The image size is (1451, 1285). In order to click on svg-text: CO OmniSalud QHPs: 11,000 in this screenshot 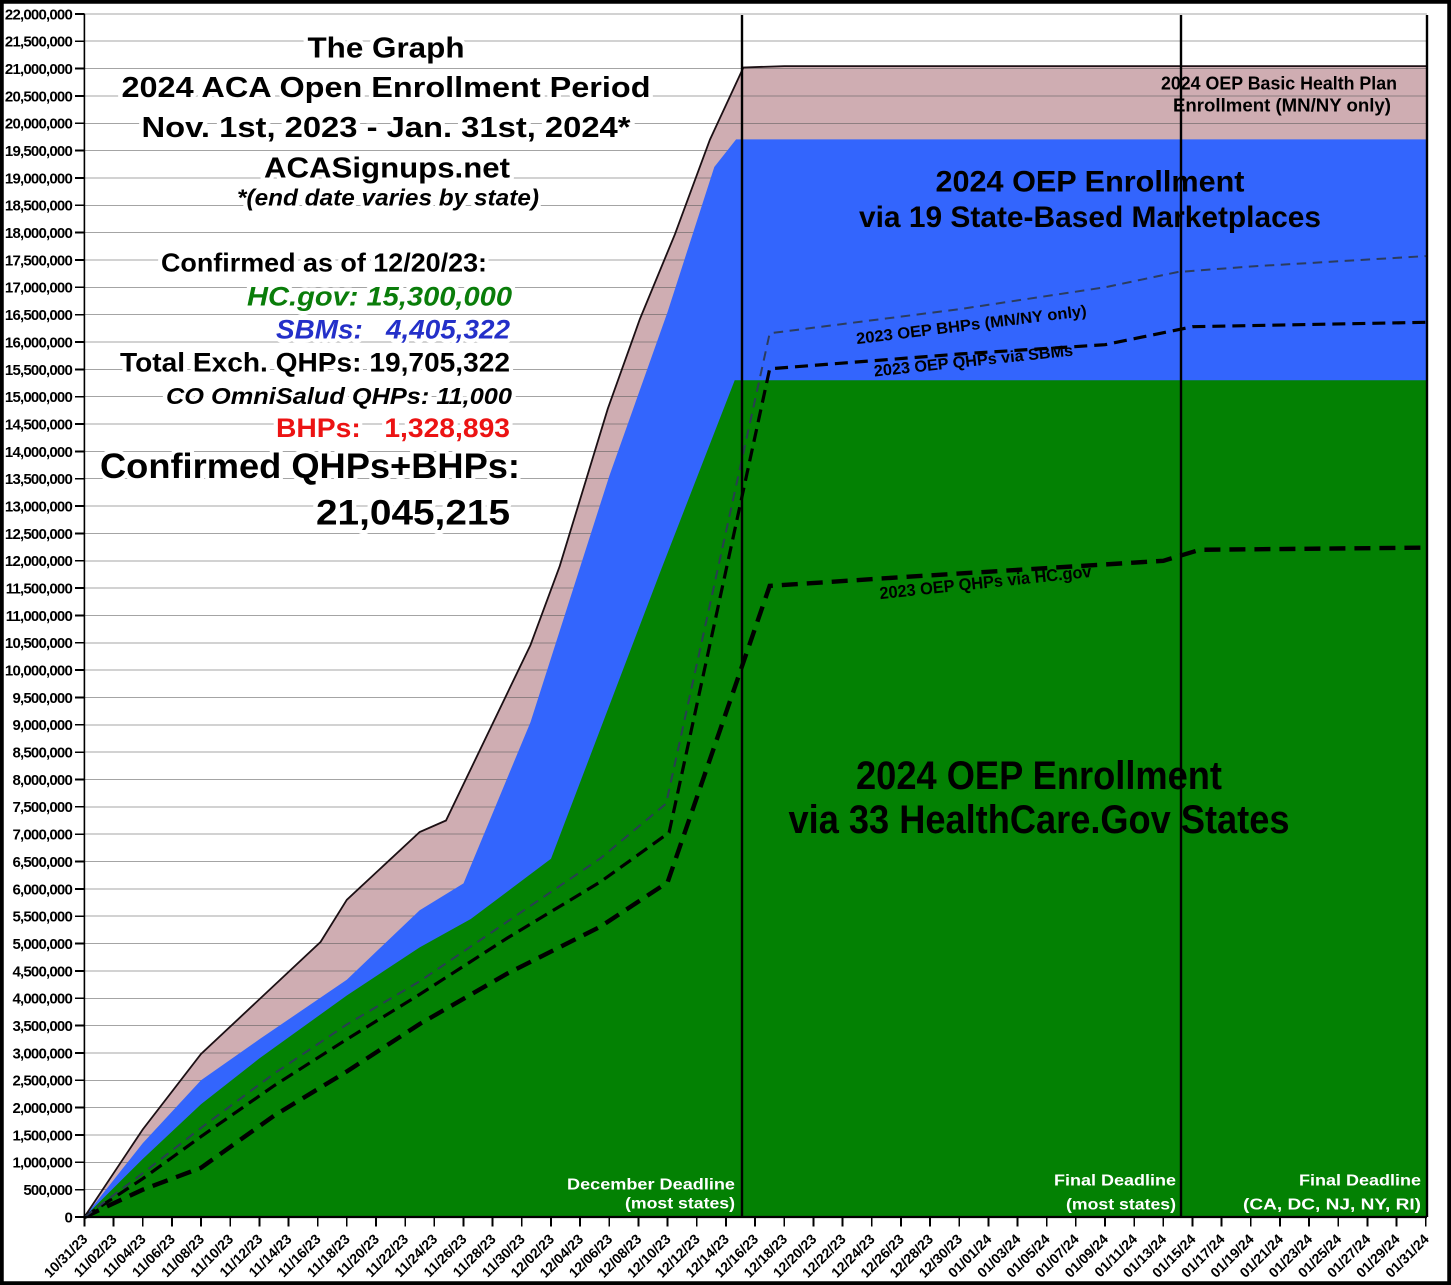, I will do `click(339, 396)`.